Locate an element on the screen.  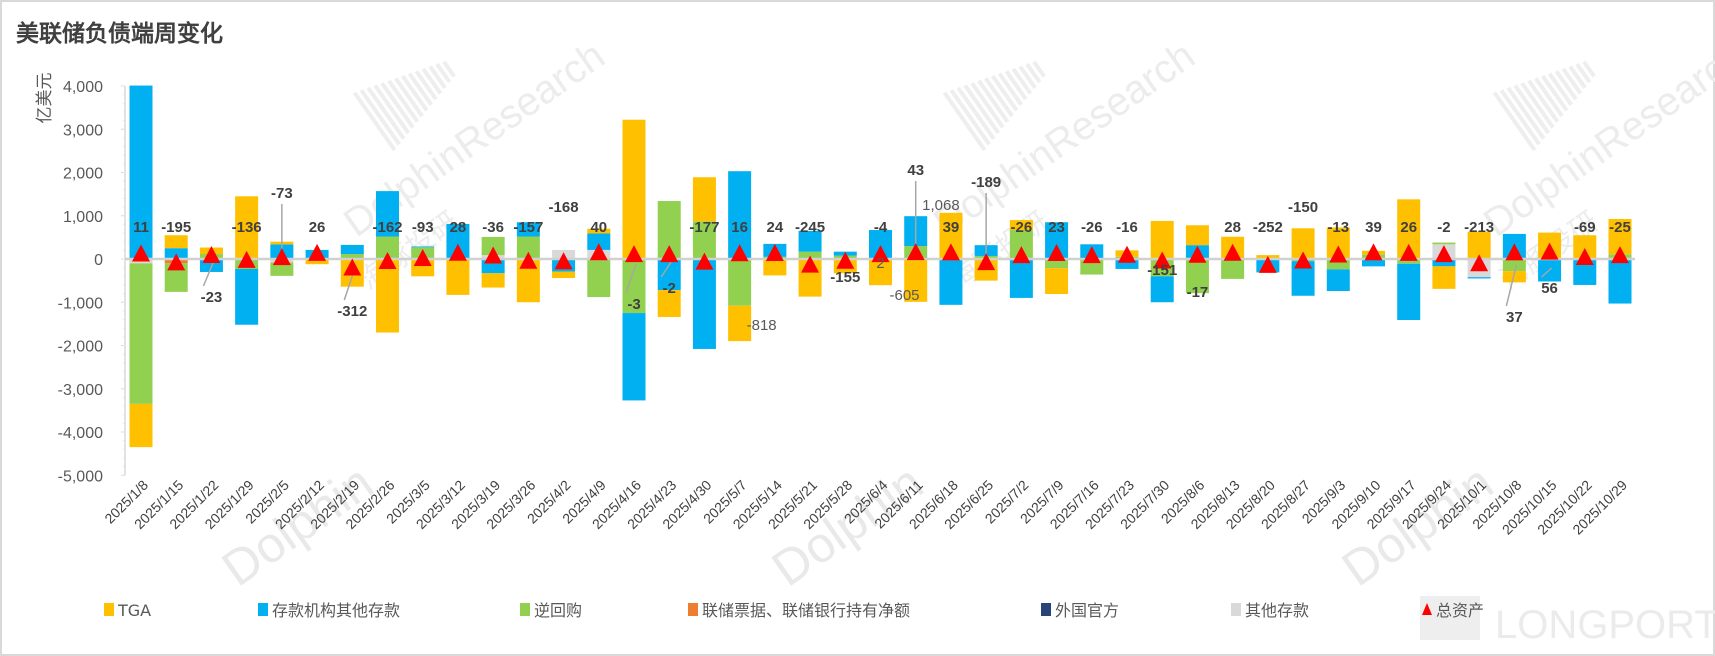
y-tick-label: -5,000 is located at coordinates (80, 476).